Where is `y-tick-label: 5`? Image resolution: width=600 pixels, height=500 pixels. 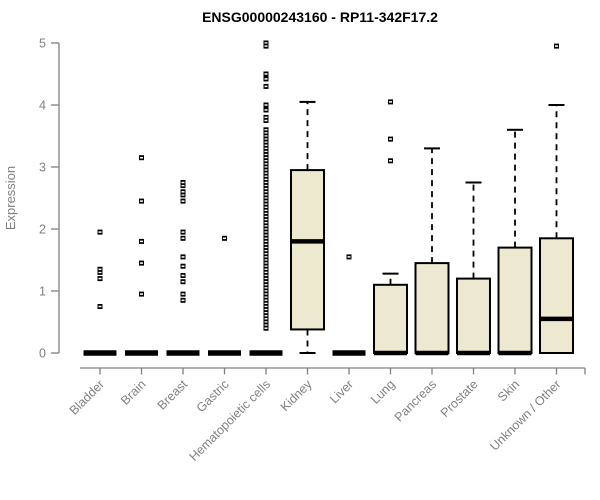 y-tick-label: 5 is located at coordinates (42, 44).